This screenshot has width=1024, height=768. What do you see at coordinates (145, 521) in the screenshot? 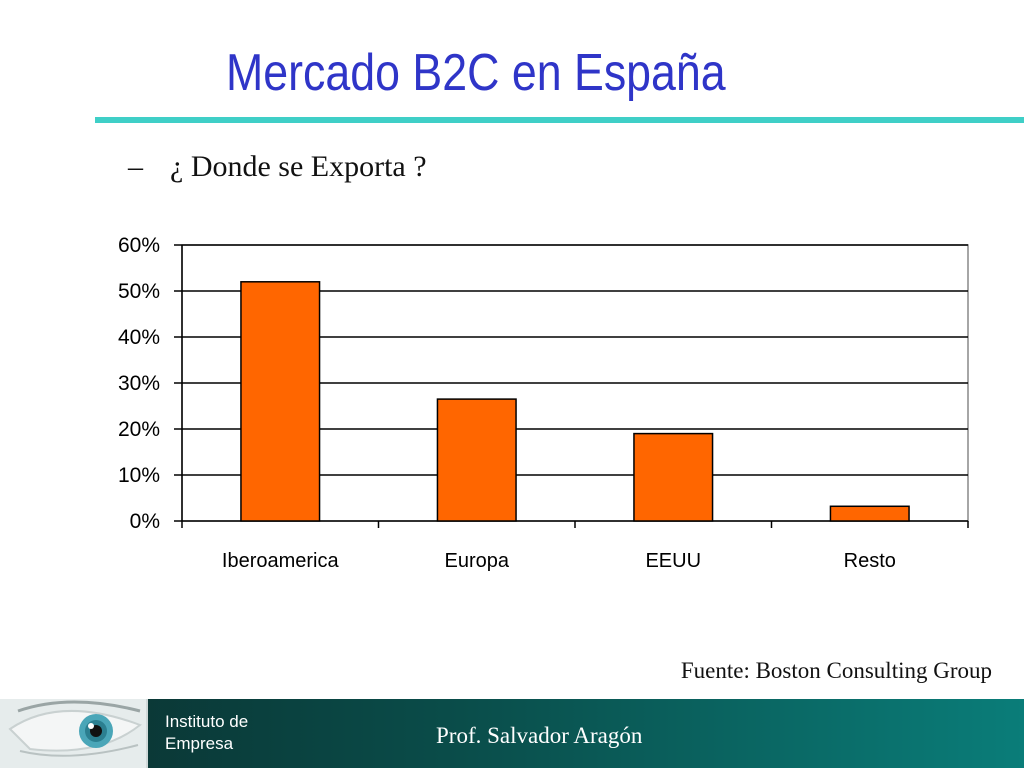
I see `y-tick-label: 0%` at bounding box center [145, 521].